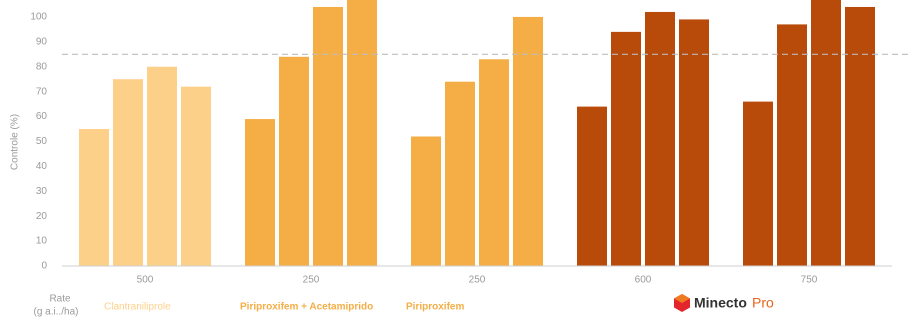  I want to click on brand-logo: Minecto Pro, so click(724, 303).